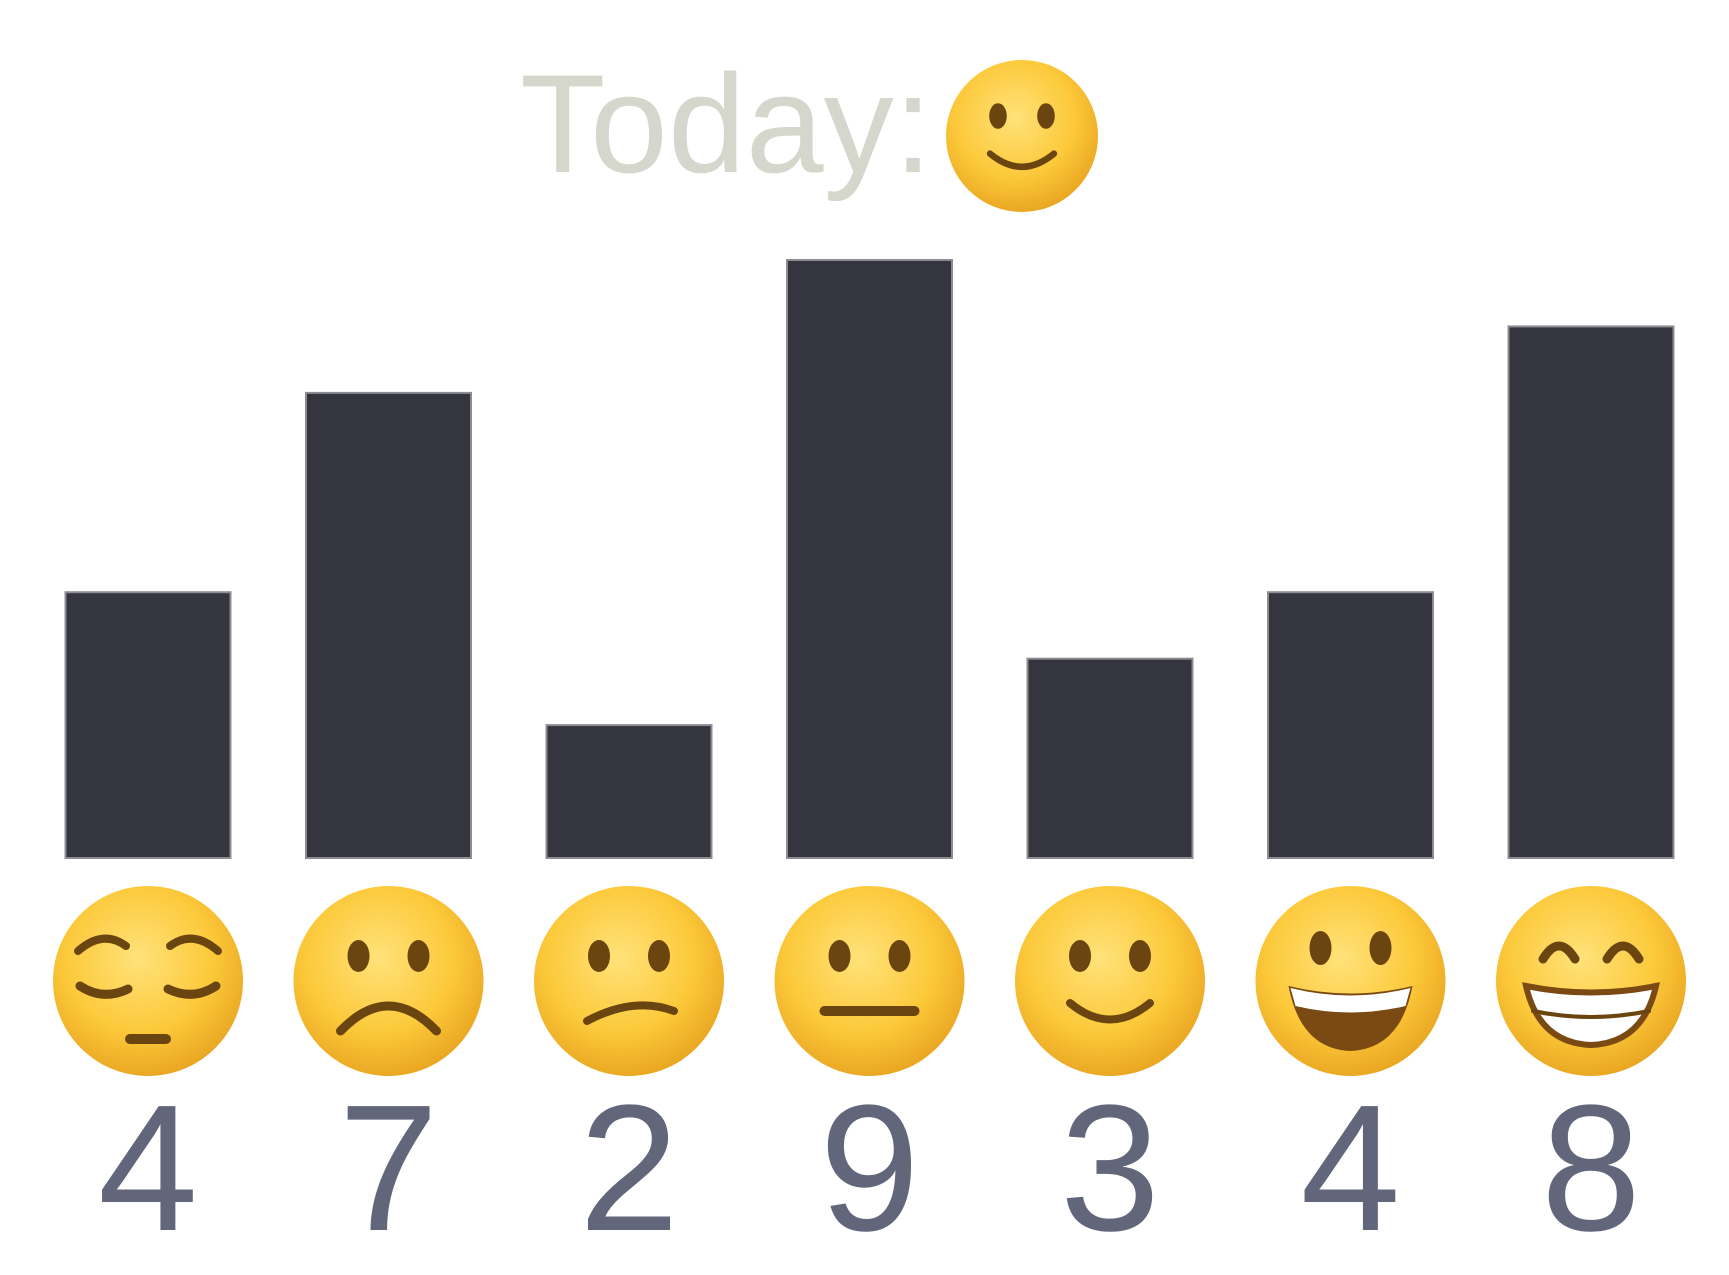  What do you see at coordinates (629, 981) in the screenshot?
I see `confused-face-icon` at bounding box center [629, 981].